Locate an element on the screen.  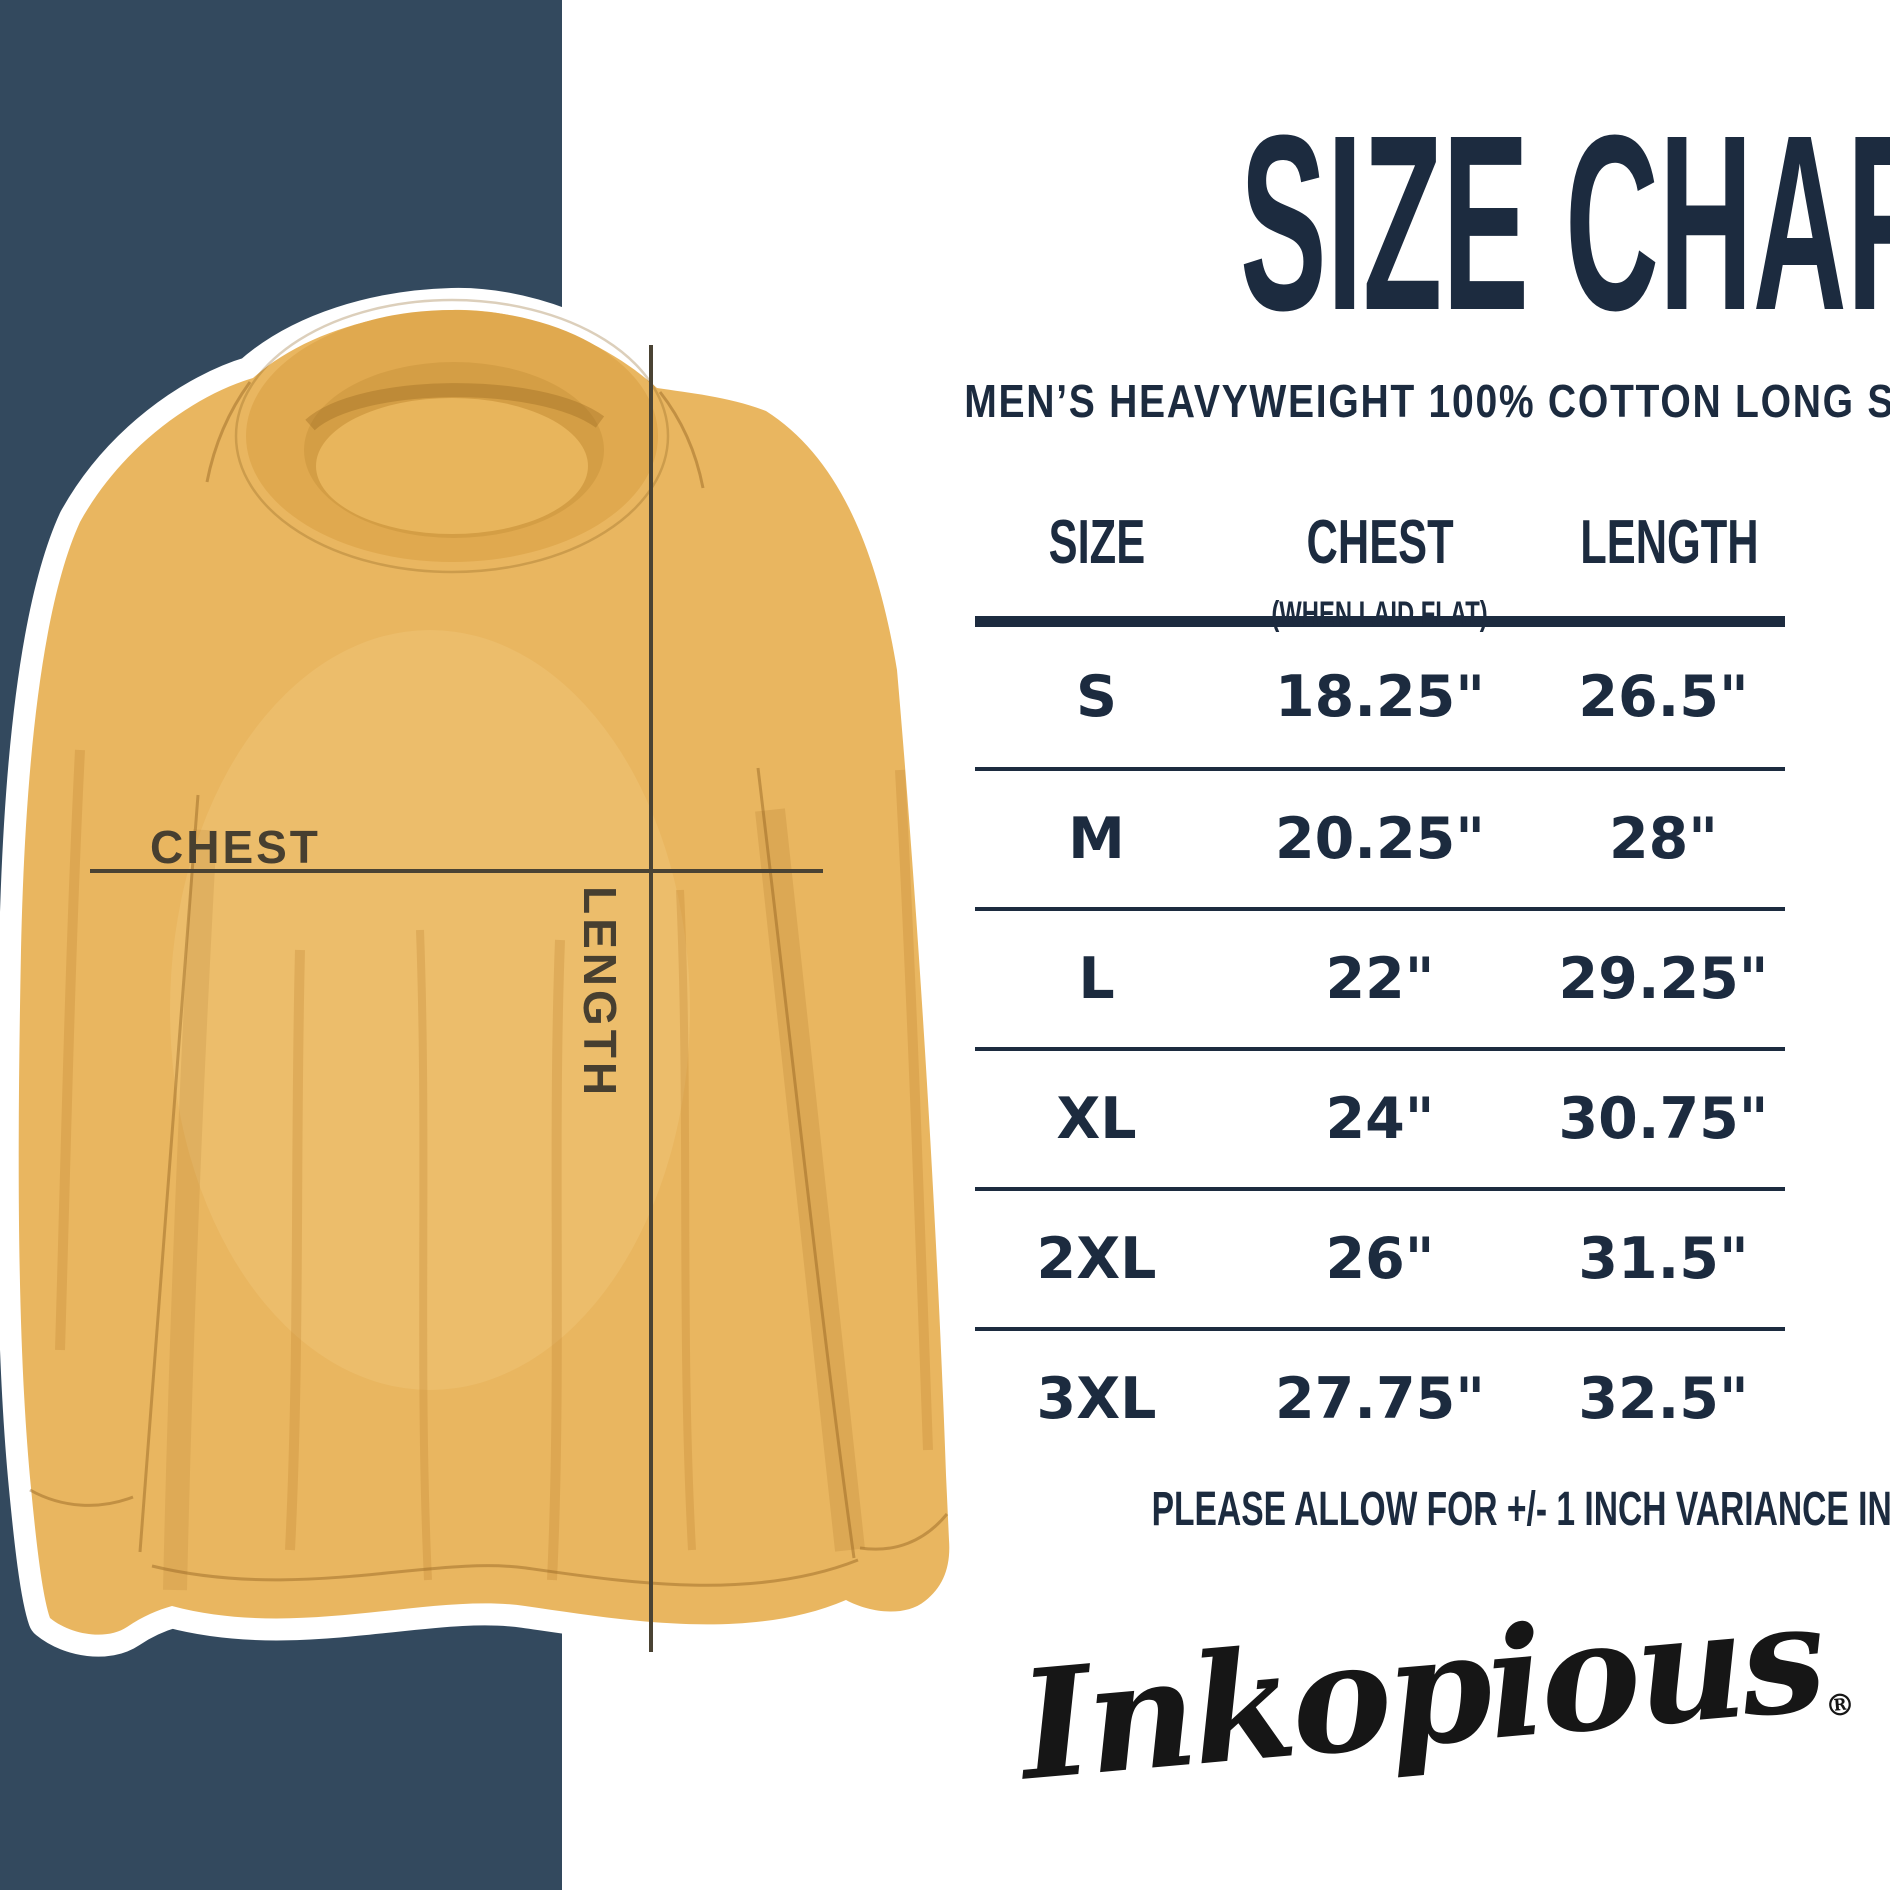
table-row-2xl: 2XL 26" 31.5" is located at coordinates (1380, 1257).